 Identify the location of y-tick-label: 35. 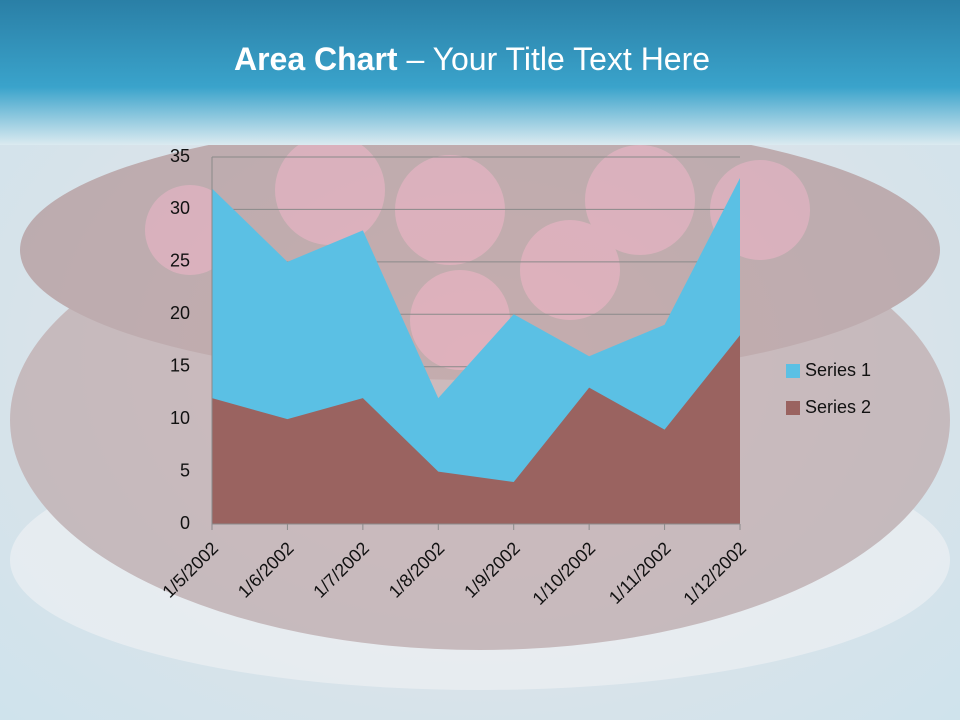
(180, 156).